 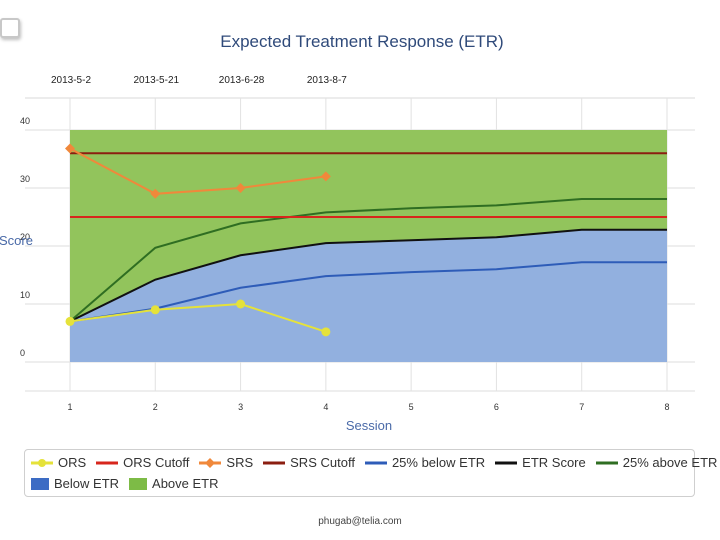 What do you see at coordinates (361, 41) in the screenshot?
I see `chart-title: Expected Treatment Response (ETR)` at bounding box center [361, 41].